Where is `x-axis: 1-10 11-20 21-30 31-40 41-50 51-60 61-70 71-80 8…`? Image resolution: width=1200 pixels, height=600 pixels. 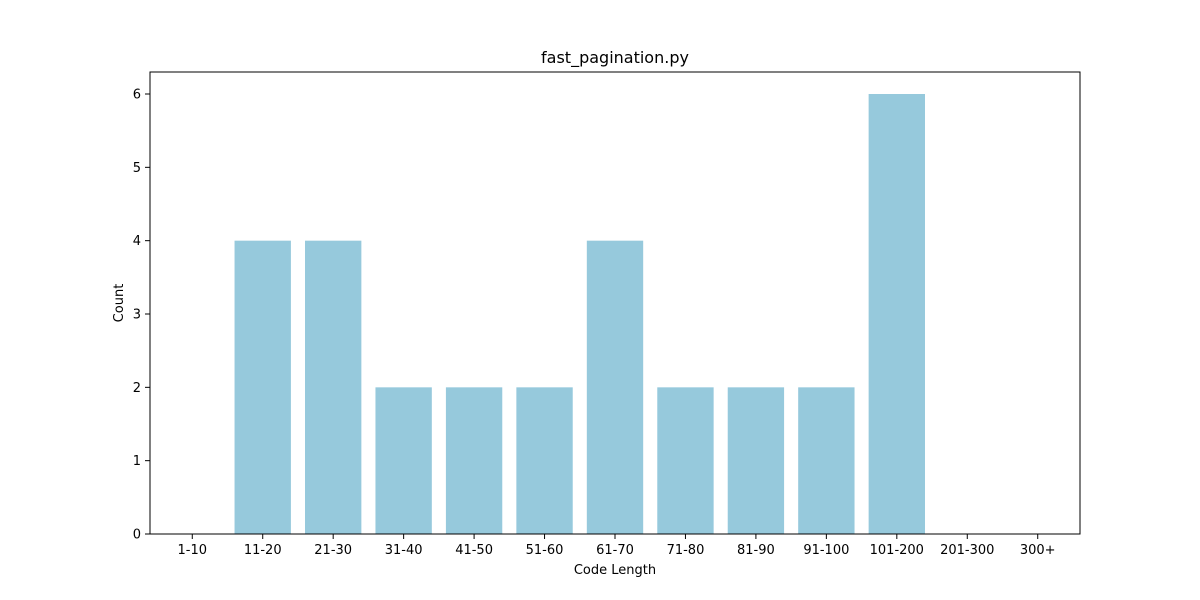 x-axis: 1-10 11-20 21-30 31-40 41-50 51-60 61-70 71-80 8… is located at coordinates (617, 546).